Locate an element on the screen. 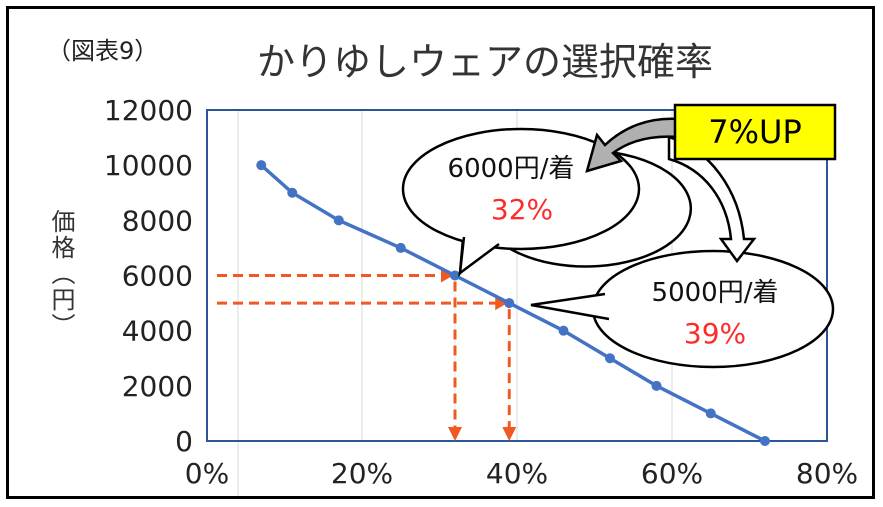 This screenshot has width=883, height=507. guide-layer is located at coordinates (367, 354).